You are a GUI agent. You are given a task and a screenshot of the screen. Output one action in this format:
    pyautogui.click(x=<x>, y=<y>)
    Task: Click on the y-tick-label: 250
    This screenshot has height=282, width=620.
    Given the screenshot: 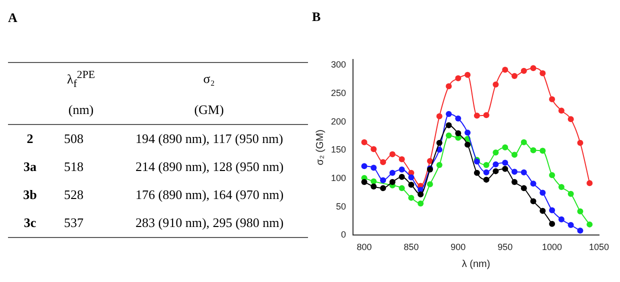 What is the action you would take?
    pyautogui.click(x=338, y=93)
    